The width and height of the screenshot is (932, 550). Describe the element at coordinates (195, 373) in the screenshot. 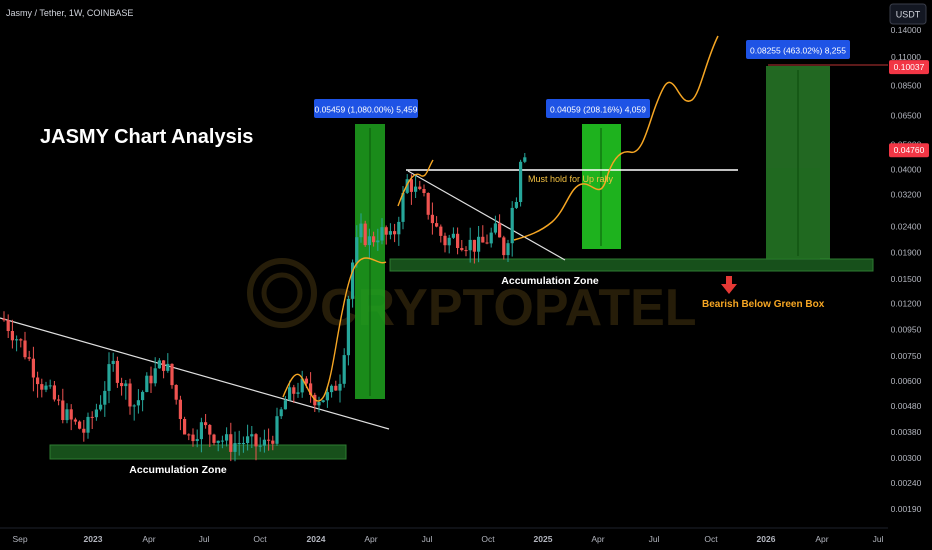

I see `trendline-low` at that location.